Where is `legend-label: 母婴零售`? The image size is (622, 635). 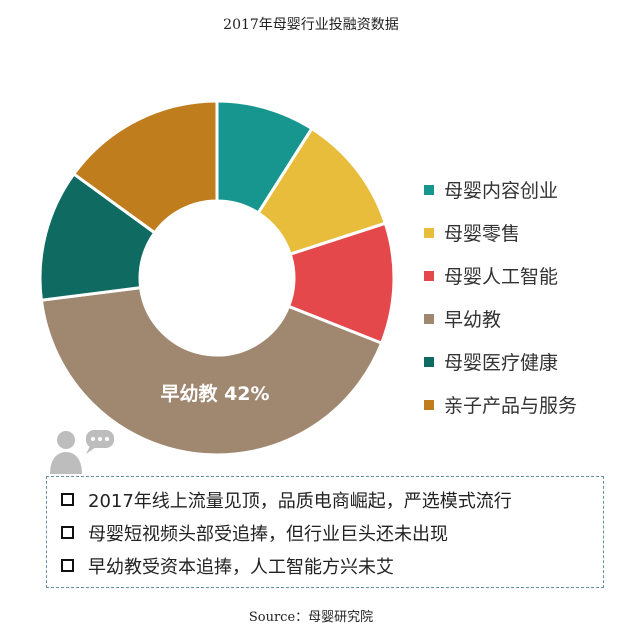 legend-label: 母婴零售 is located at coordinates (482, 234).